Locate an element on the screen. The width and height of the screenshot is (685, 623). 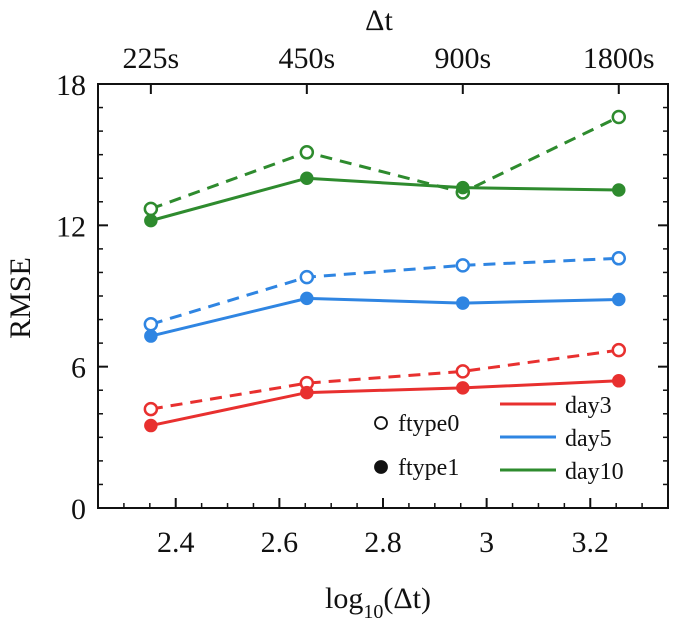
top-axis-title: Δt is located at coordinates (379, 20).